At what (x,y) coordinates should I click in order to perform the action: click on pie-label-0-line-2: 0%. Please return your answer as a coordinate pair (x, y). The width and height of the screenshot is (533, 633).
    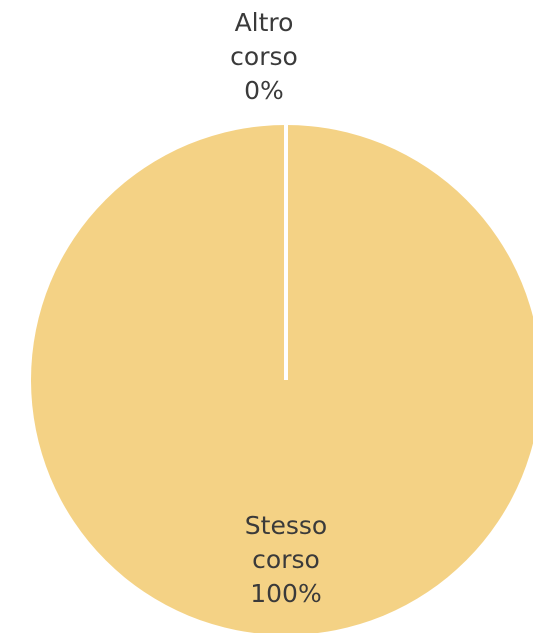
    Looking at the image, I should click on (264, 90).